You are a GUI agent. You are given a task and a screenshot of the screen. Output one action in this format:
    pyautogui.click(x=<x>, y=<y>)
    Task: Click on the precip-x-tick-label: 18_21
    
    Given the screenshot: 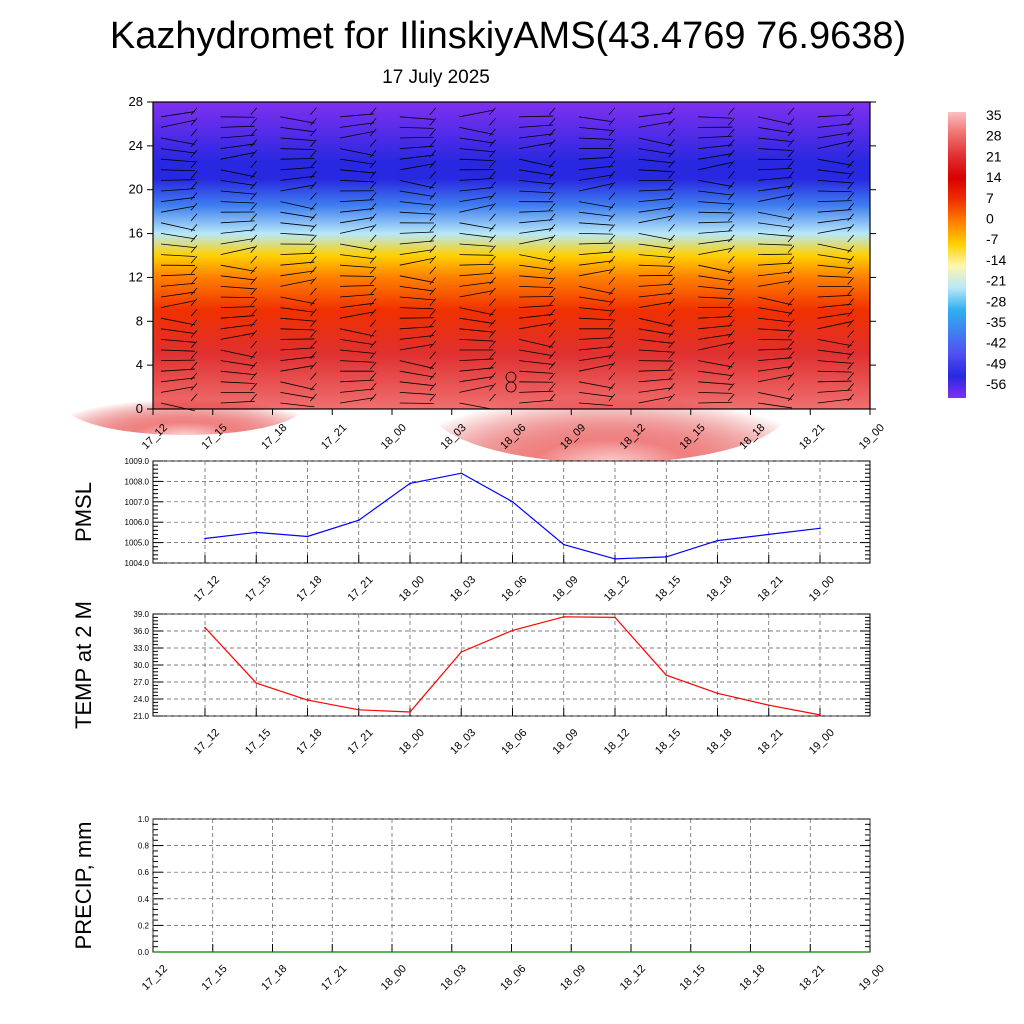 What is the action you would take?
    pyautogui.click(x=812, y=978)
    